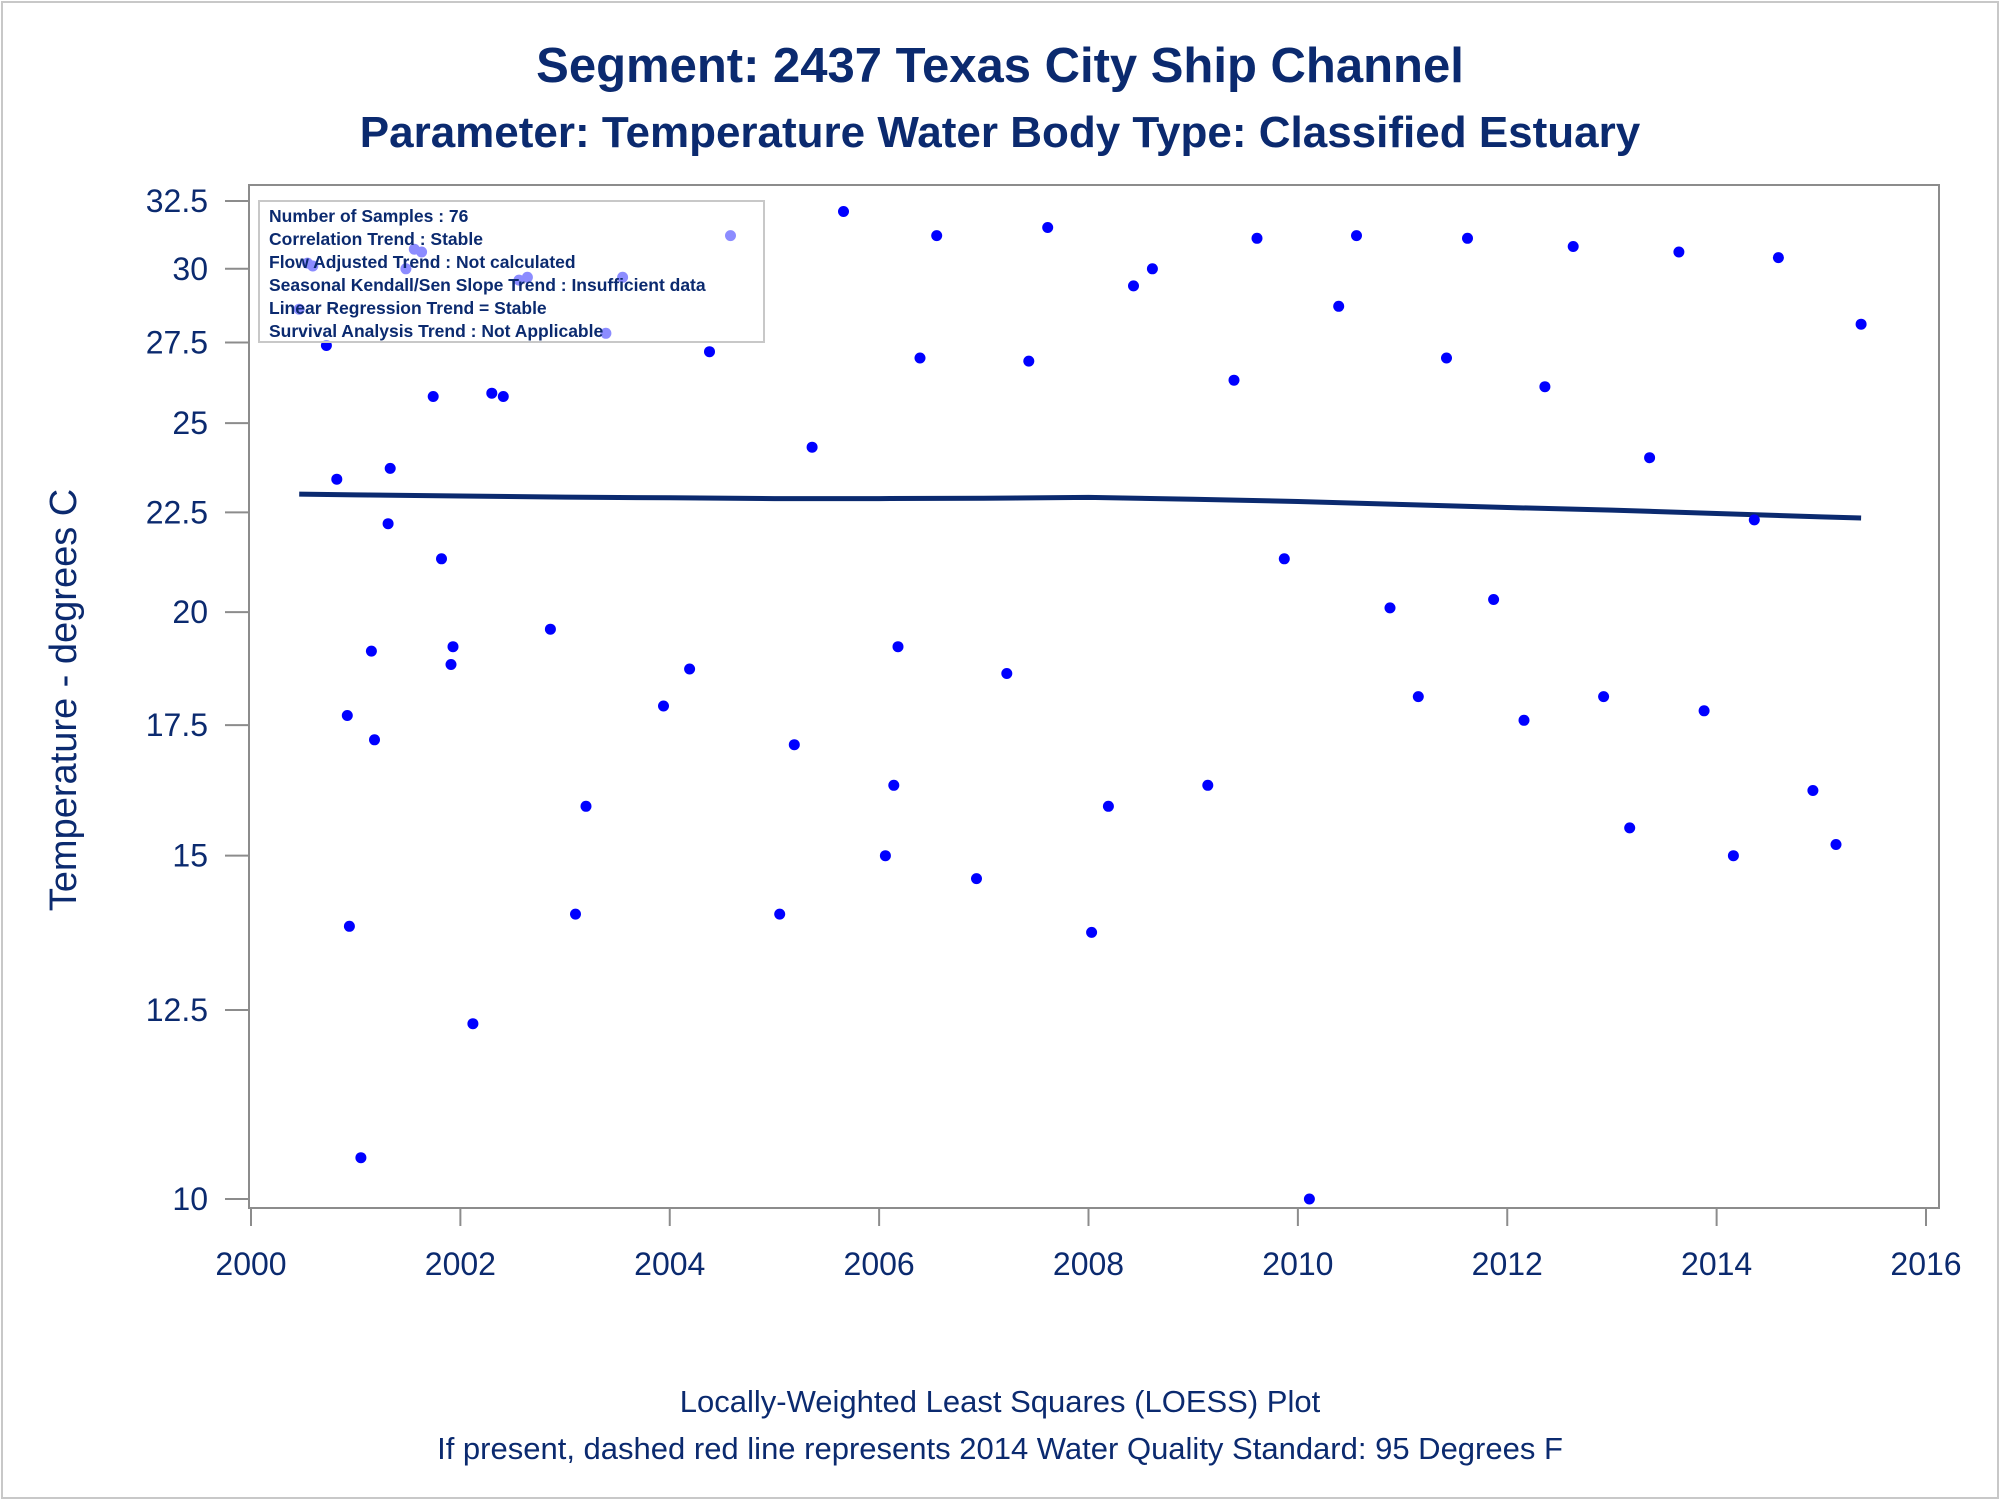 Image resolution: width=2000 pixels, height=1500 pixels. What do you see at coordinates (190, 856) in the screenshot?
I see `y-tick-label: 15` at bounding box center [190, 856].